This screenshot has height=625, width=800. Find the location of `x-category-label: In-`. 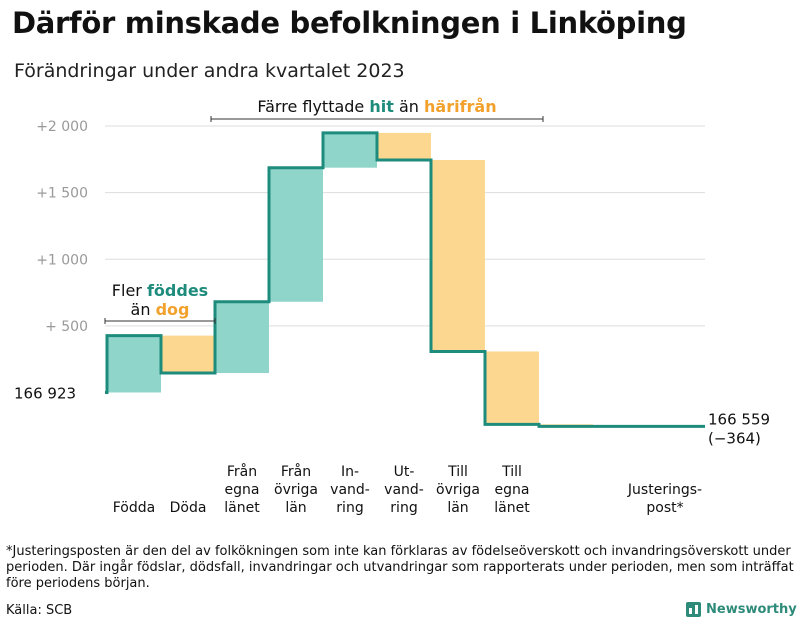

x-category-label: In- is located at coordinates (350, 472).